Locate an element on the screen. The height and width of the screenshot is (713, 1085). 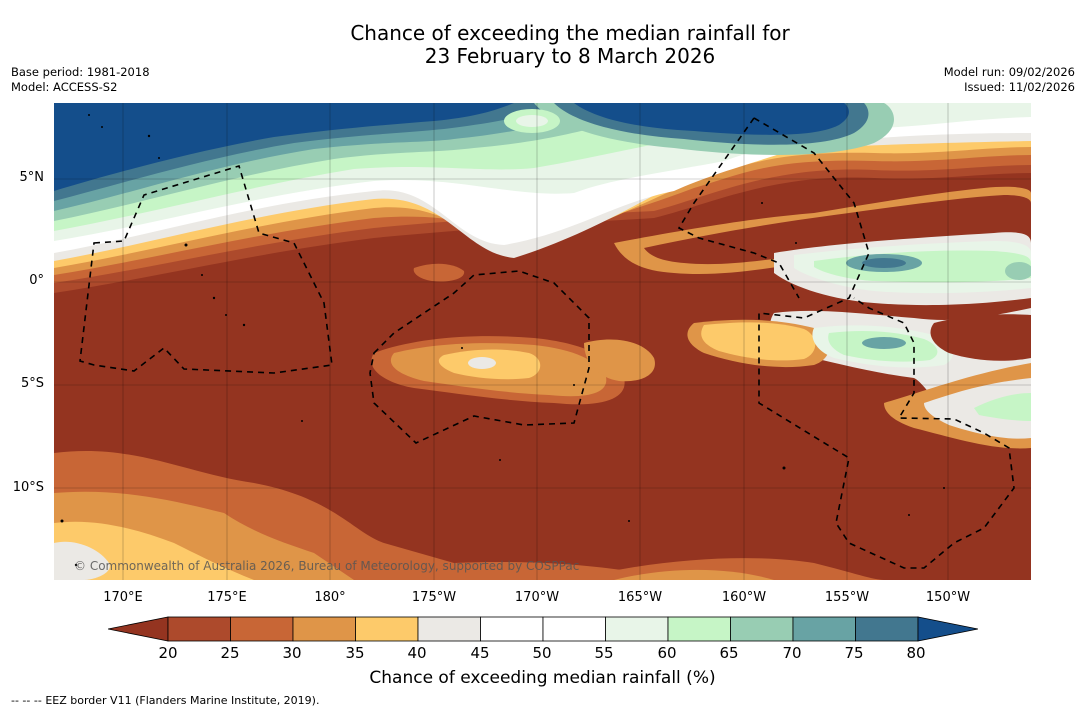
eez-kiribati-phoenix is located at coordinates (479, 357).